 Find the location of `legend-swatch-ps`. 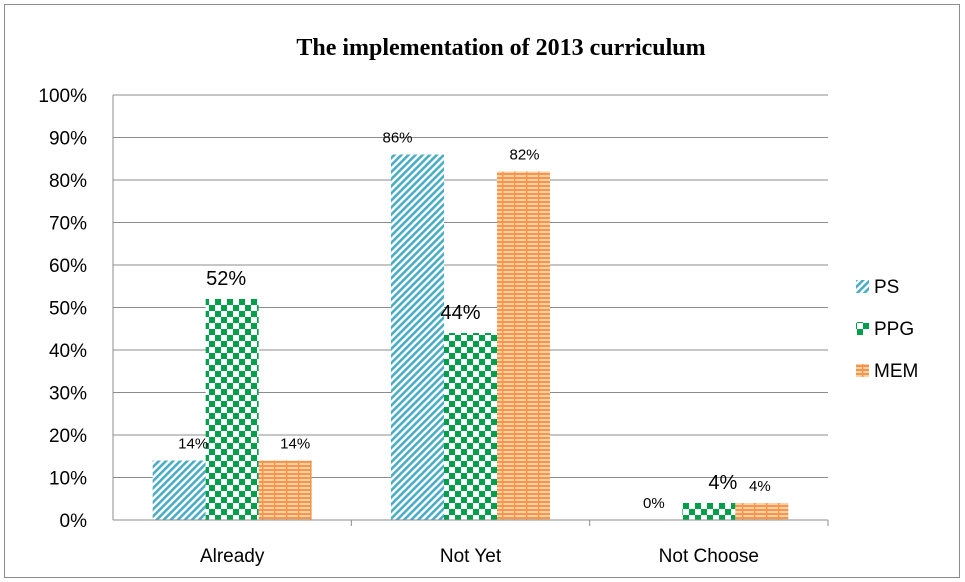

legend-swatch-ps is located at coordinates (862, 286).